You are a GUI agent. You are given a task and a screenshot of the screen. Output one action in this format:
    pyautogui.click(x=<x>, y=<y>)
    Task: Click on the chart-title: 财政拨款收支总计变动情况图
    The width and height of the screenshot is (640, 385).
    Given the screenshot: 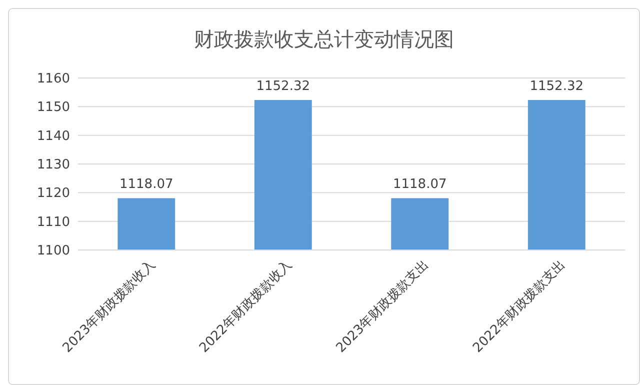 What is the action you would take?
    pyautogui.click(x=324, y=39)
    